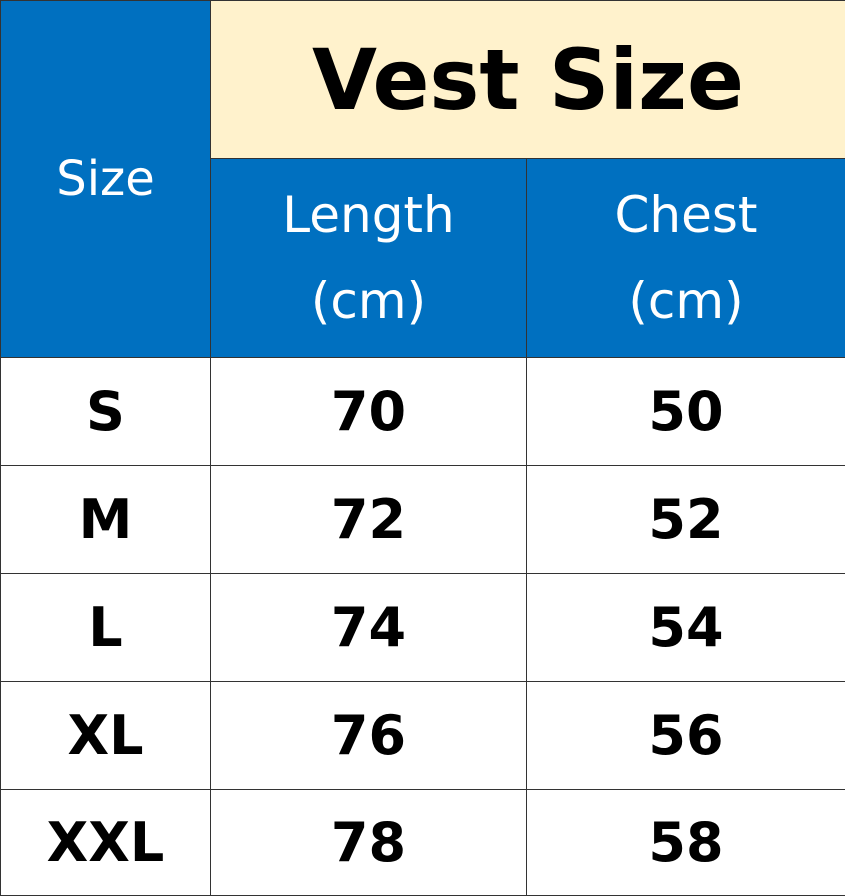 This screenshot has width=845, height=896. I want to click on chest-cell: 56, so click(686, 736).